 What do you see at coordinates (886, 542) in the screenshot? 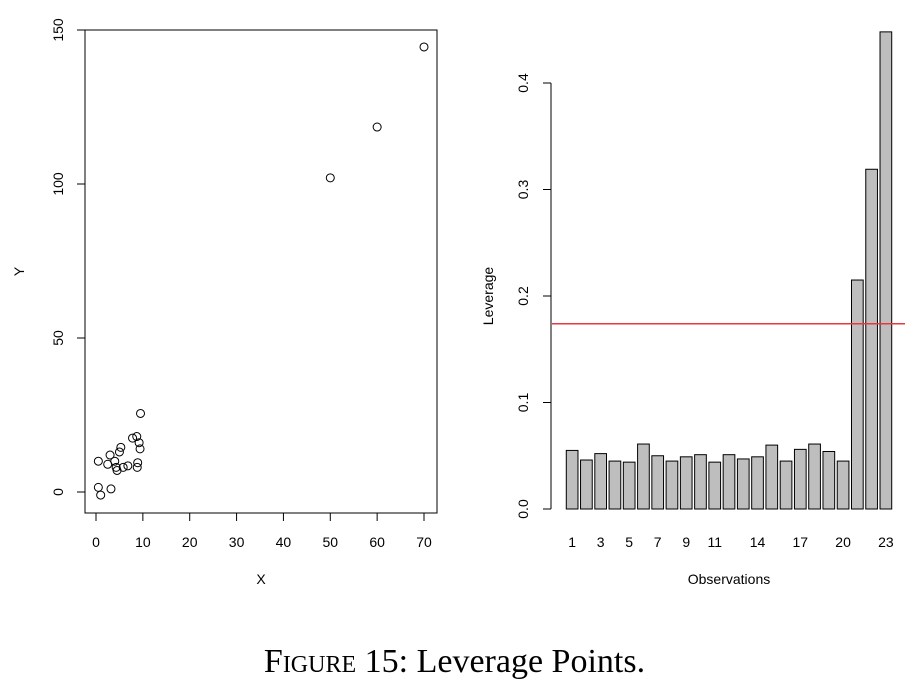
I see `bar-category-label: 23` at bounding box center [886, 542].